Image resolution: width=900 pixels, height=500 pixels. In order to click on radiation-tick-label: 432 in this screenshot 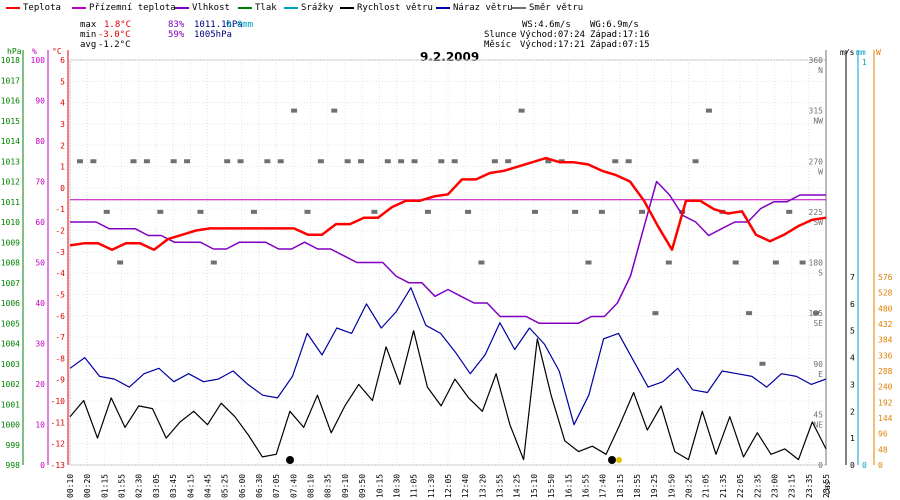, I will do `click(885, 324)`.